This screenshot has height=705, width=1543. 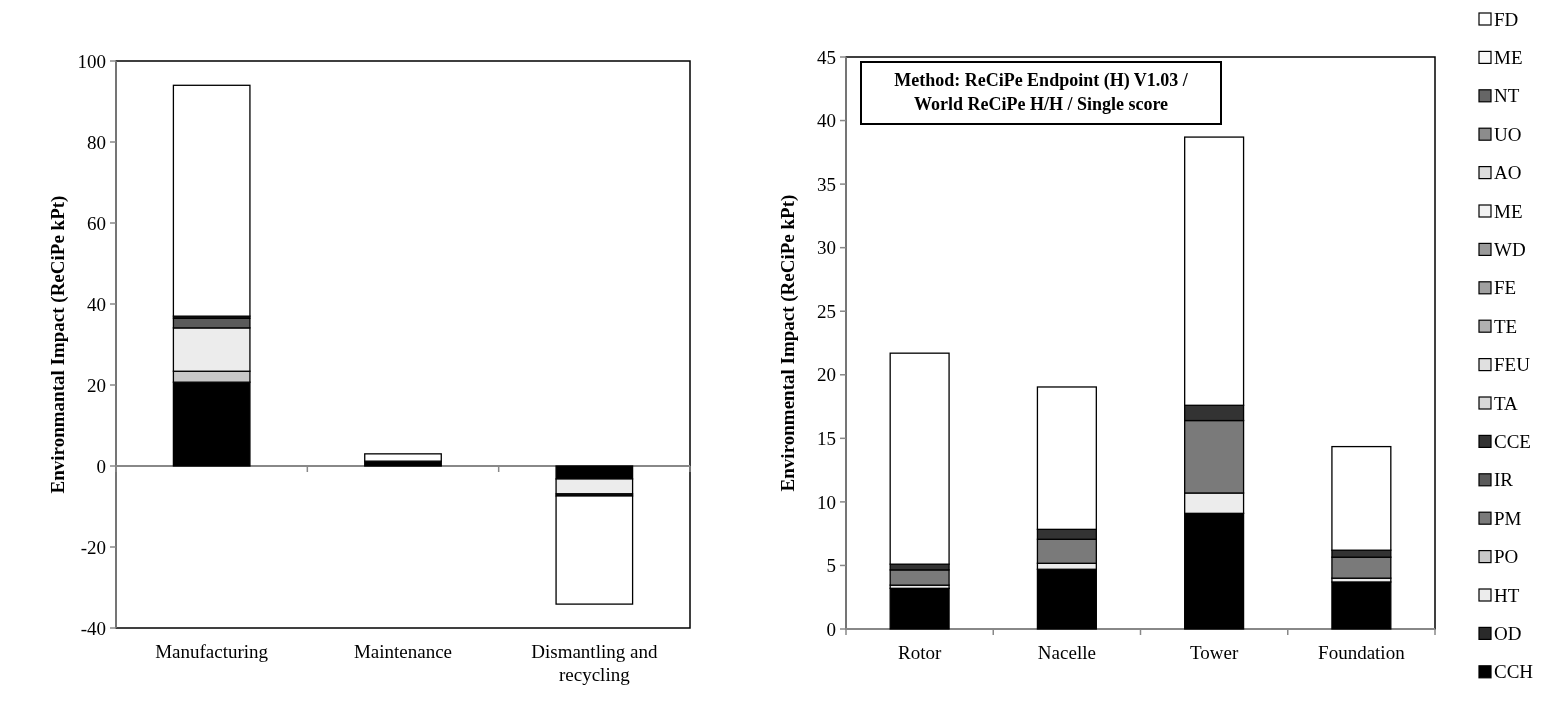 What do you see at coordinates (826, 184) in the screenshot?
I see `y-tick-label: 35` at bounding box center [826, 184].